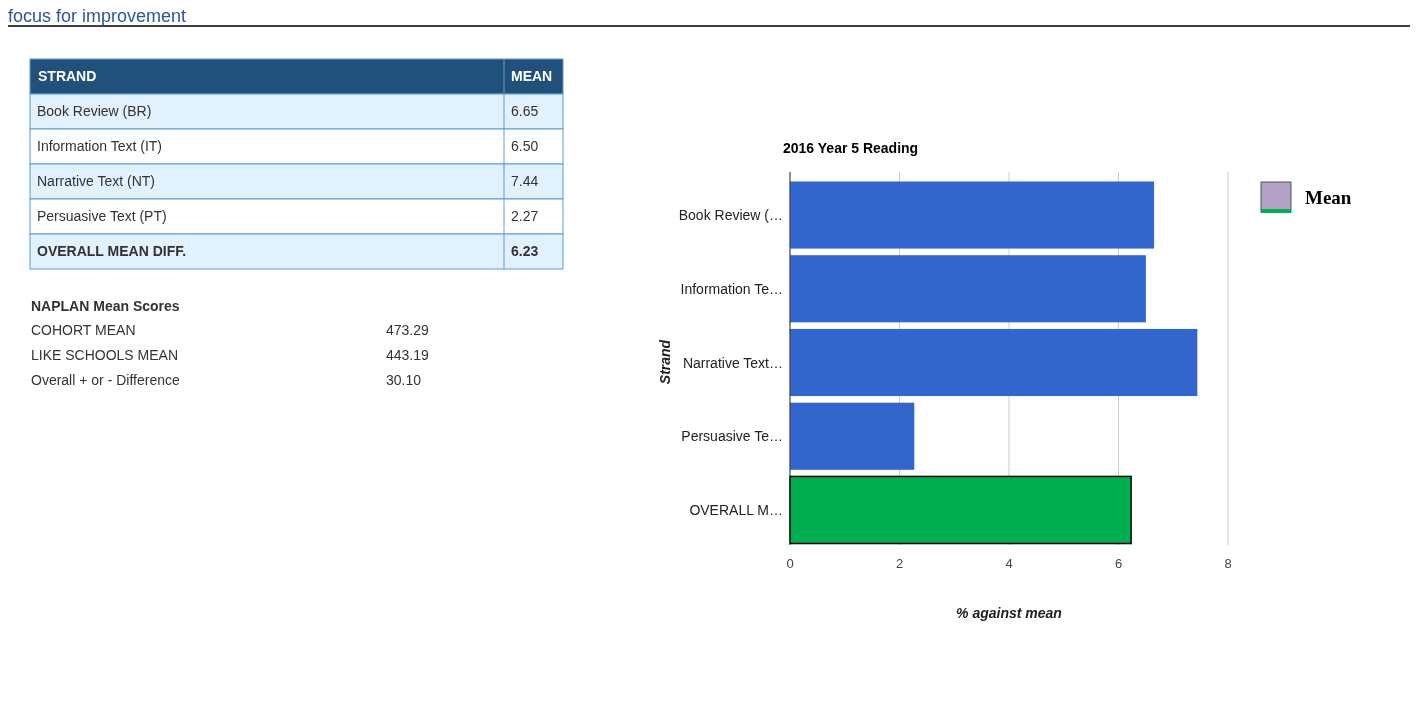  What do you see at coordinates (525, 146) in the screenshot?
I see `text: 6.50` at bounding box center [525, 146].